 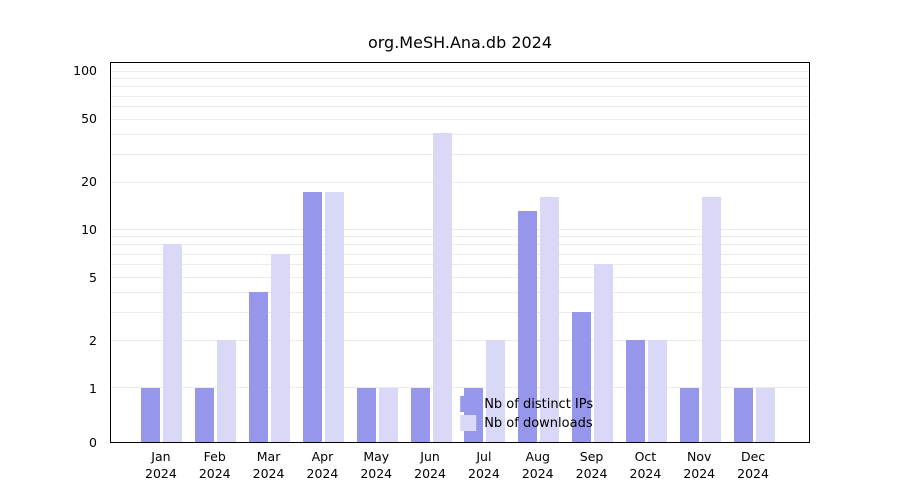 What do you see at coordinates (484, 465) in the screenshot?
I see `x-tick-label: Jul 2024` at bounding box center [484, 465].